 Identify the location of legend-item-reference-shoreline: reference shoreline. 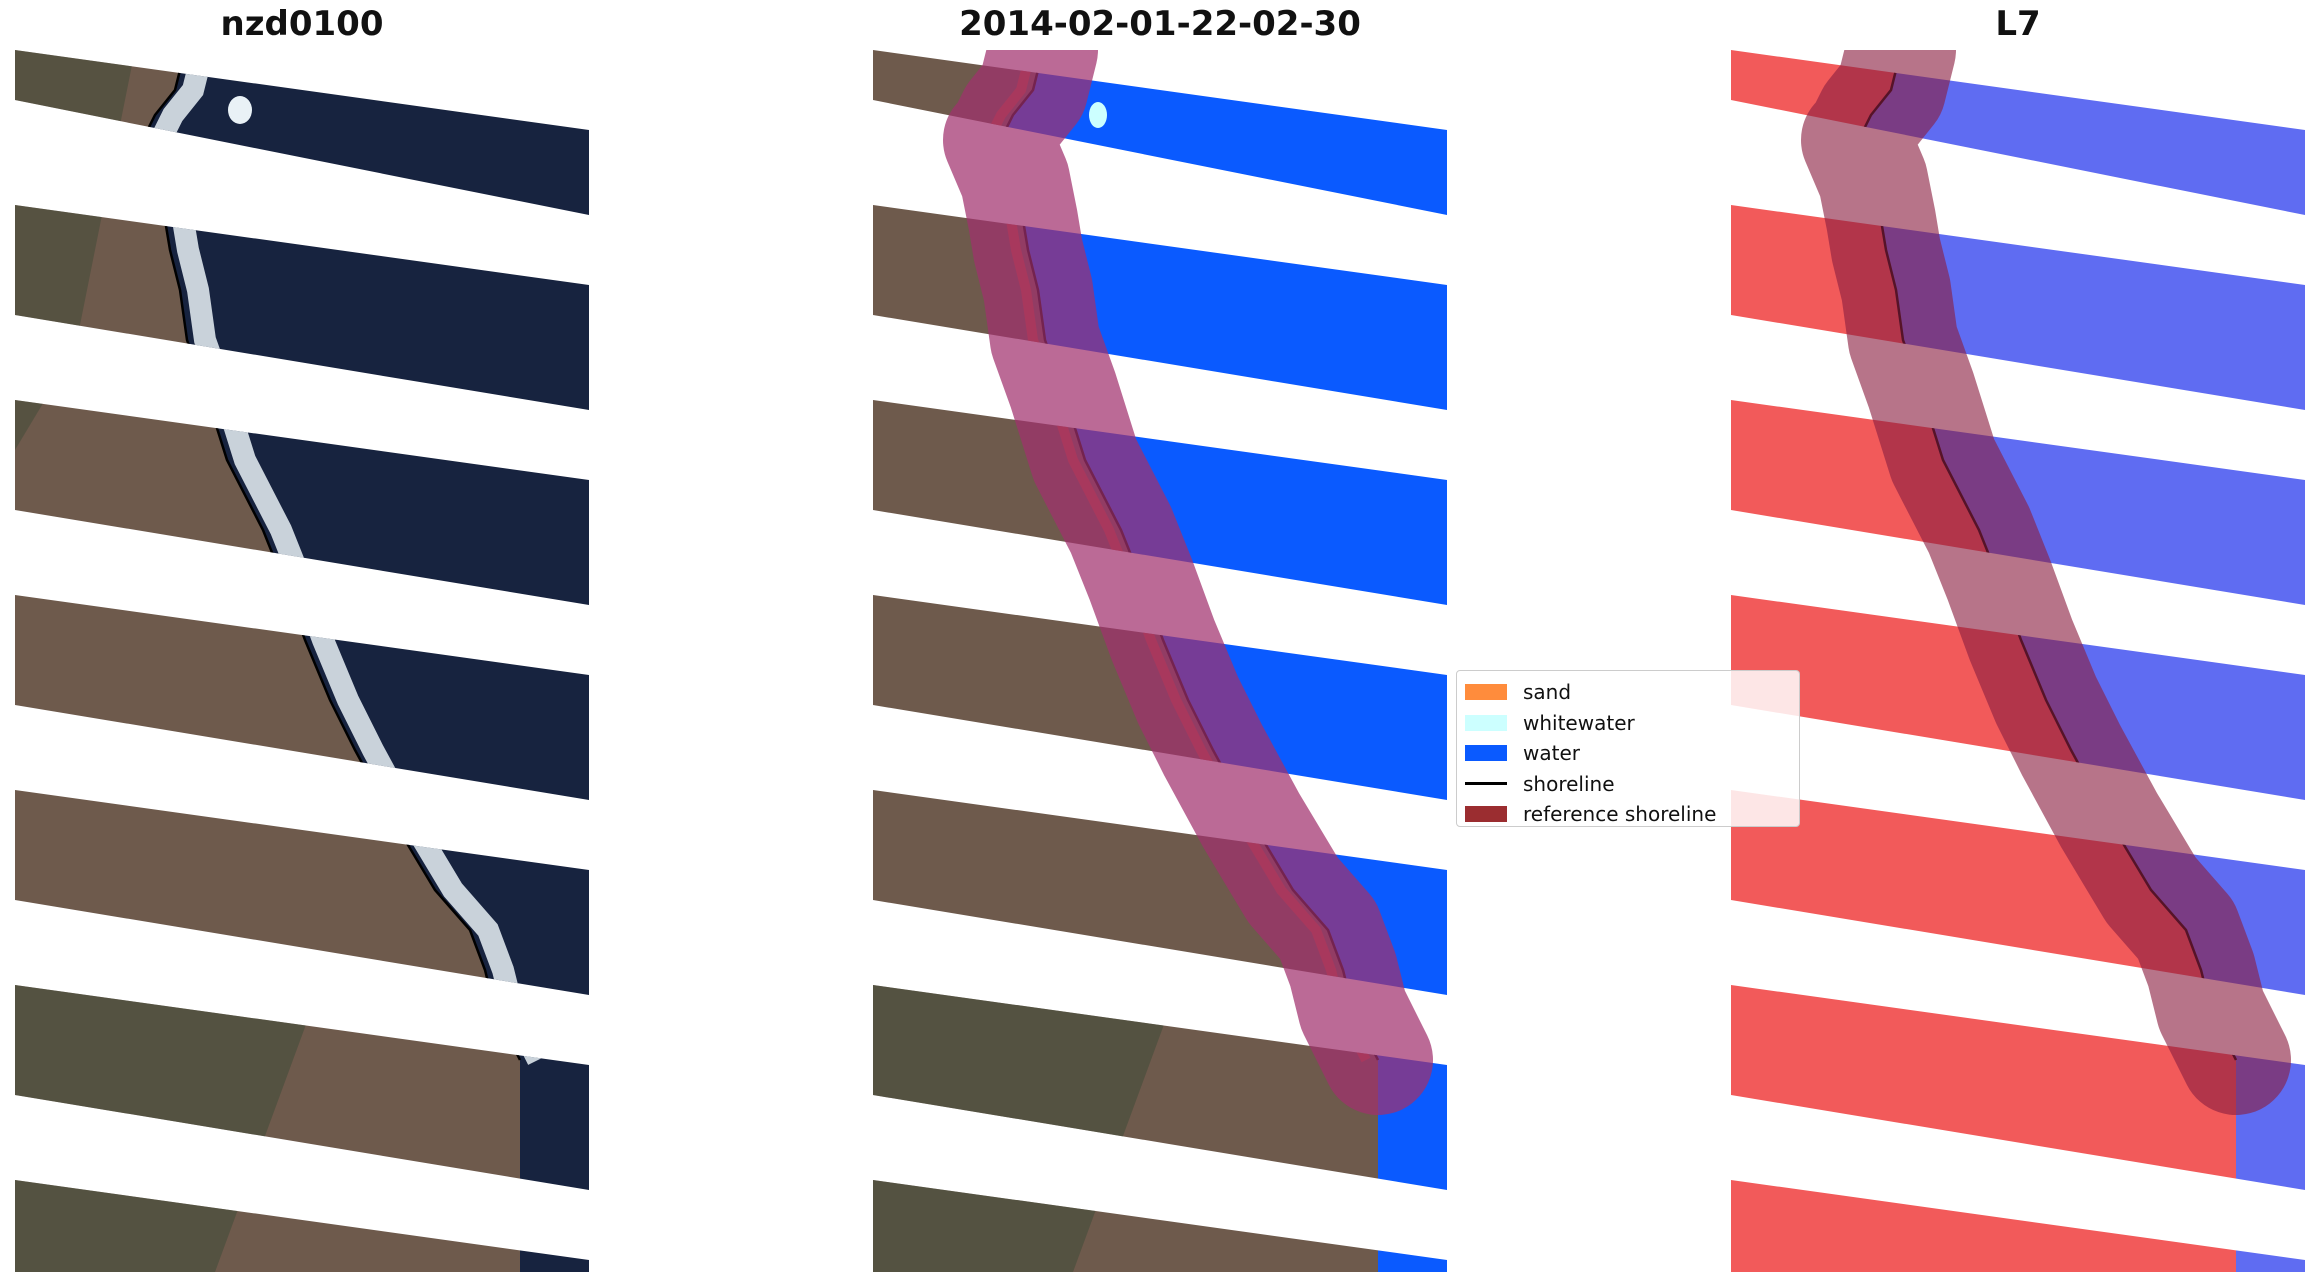
(1628, 814).